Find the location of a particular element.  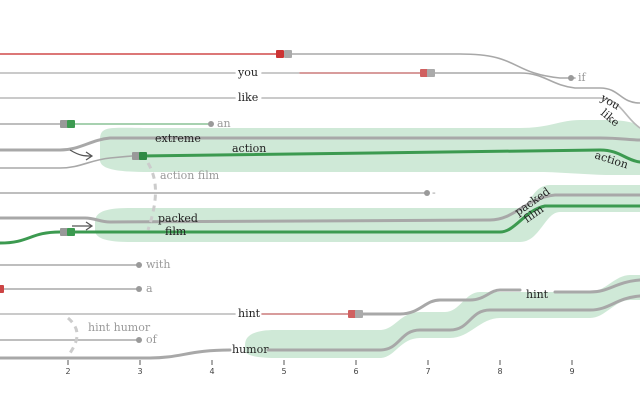

line-you-continuation is located at coordinates (535, 88).